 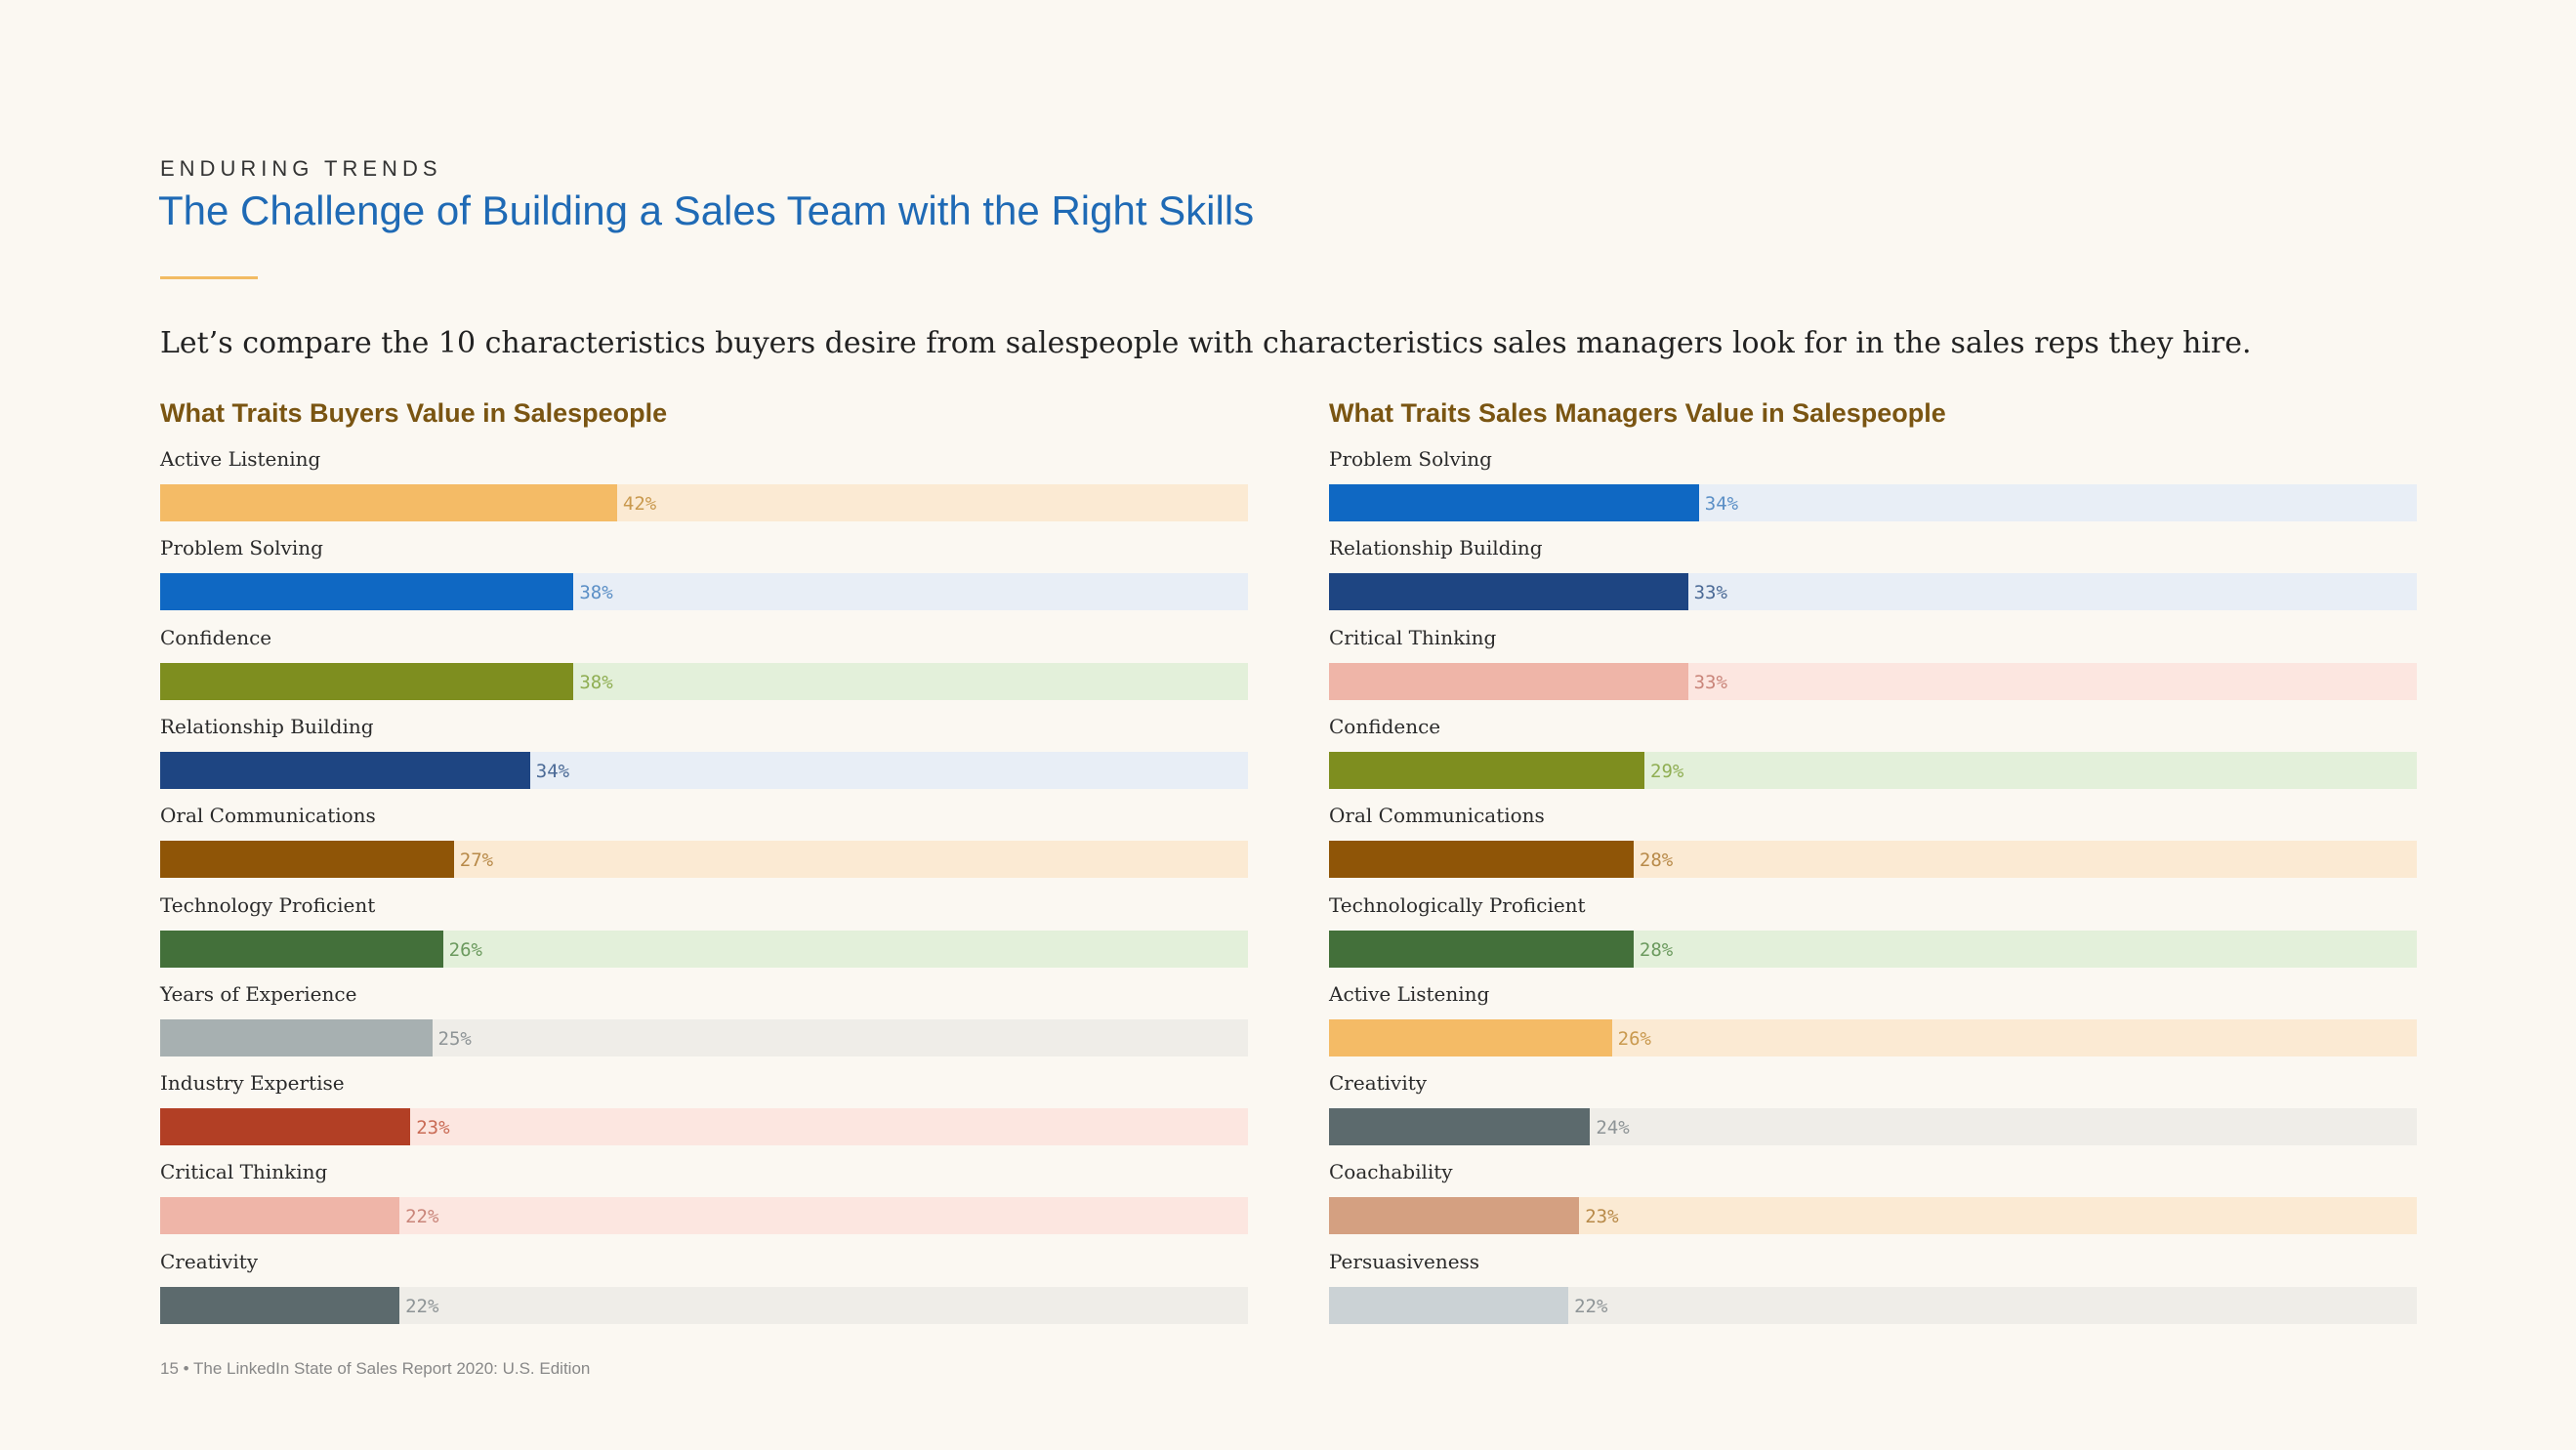 I want to click on buyers-bar-value: 42%, so click(x=639, y=504).